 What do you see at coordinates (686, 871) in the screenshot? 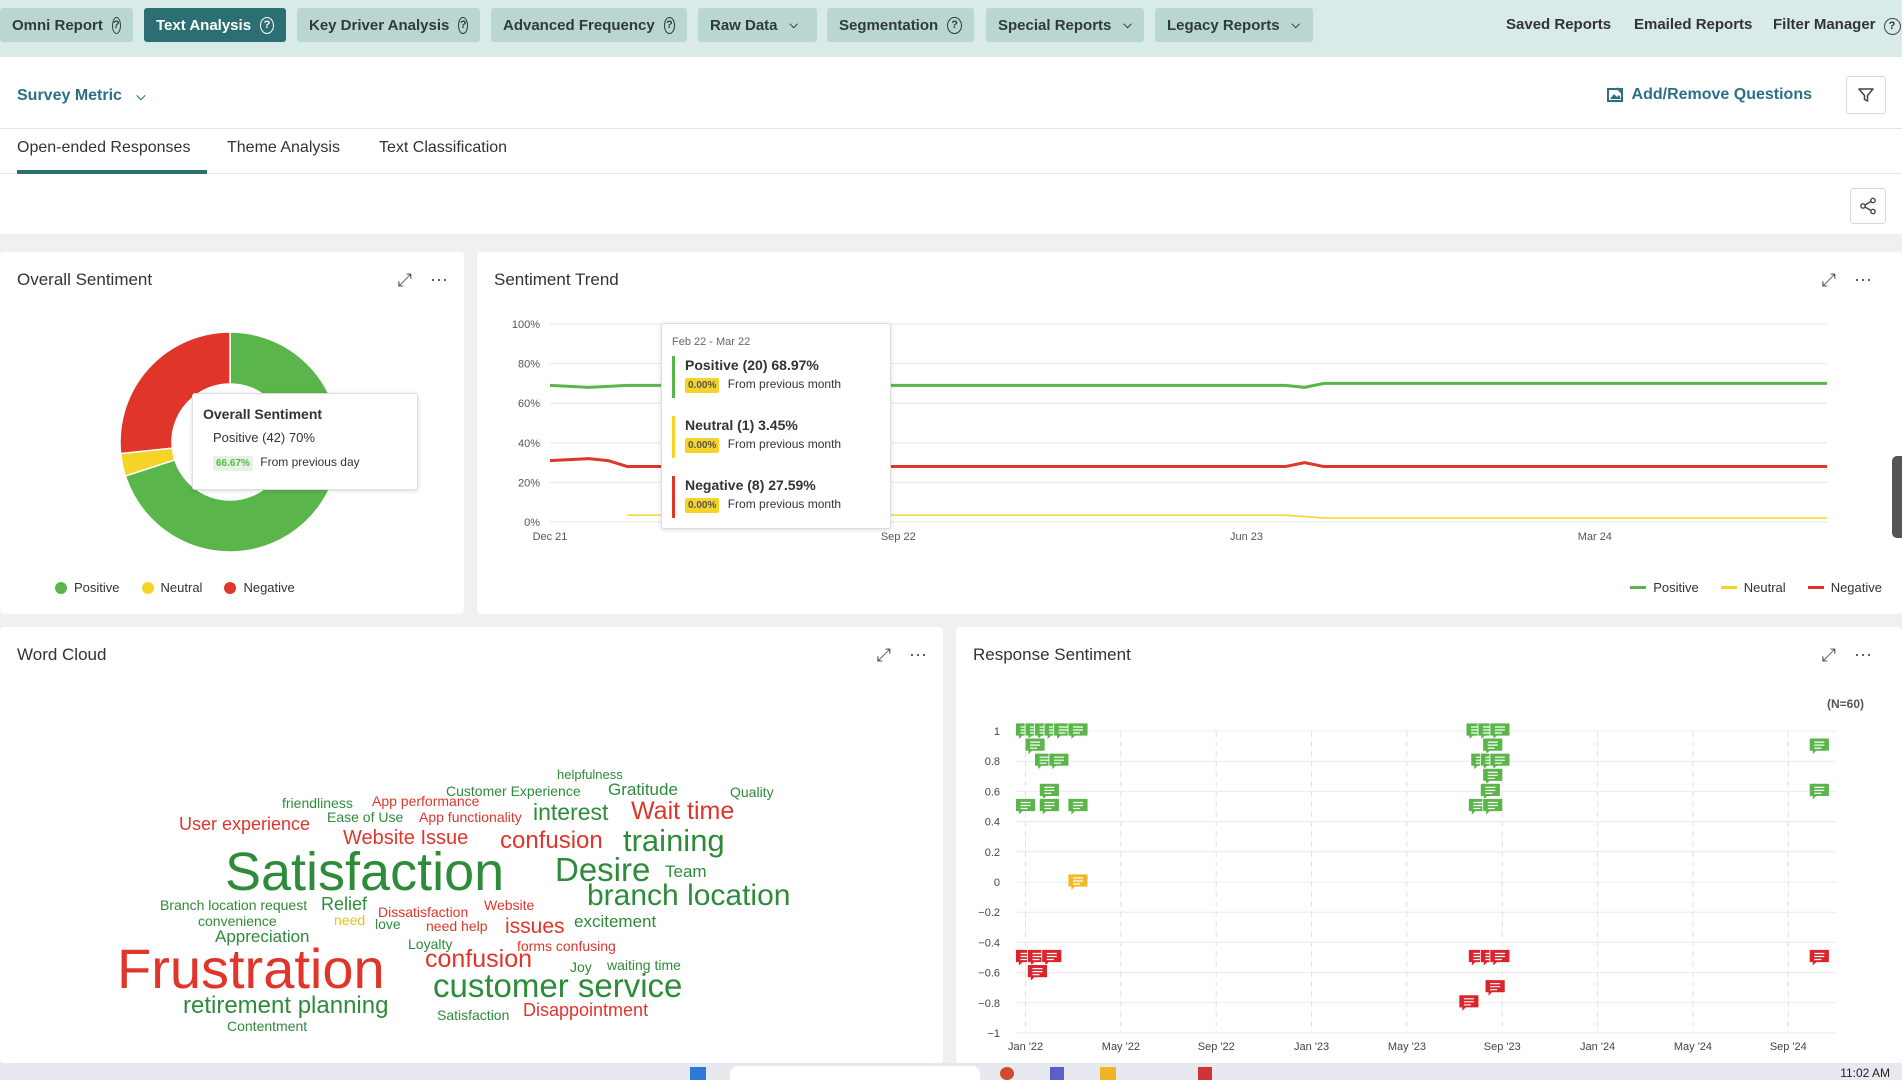
I see `word-cloud-word: Team` at bounding box center [686, 871].